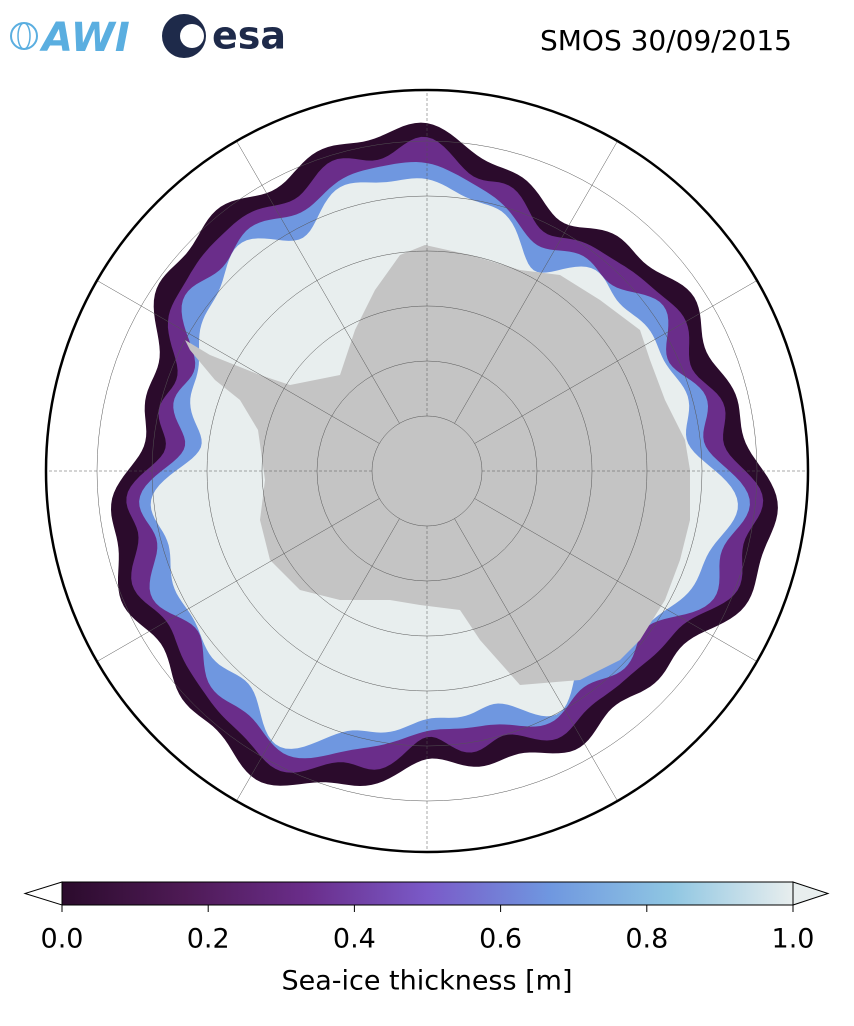  I want to click on esa-text: esa, so click(249, 36).